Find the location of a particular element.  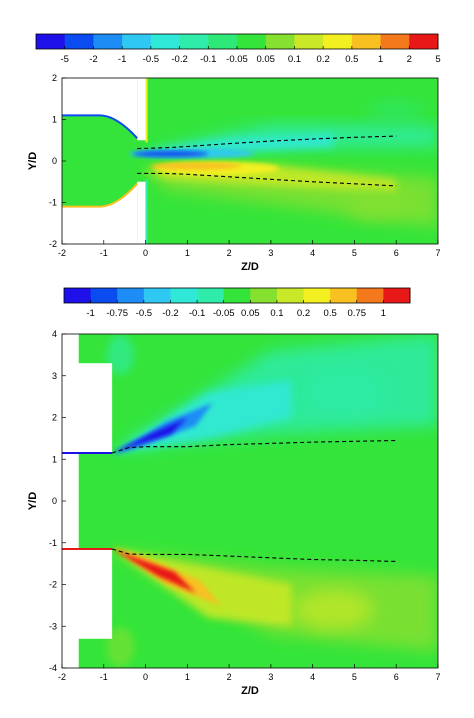

colorbar-label: -5 is located at coordinates (64, 59).